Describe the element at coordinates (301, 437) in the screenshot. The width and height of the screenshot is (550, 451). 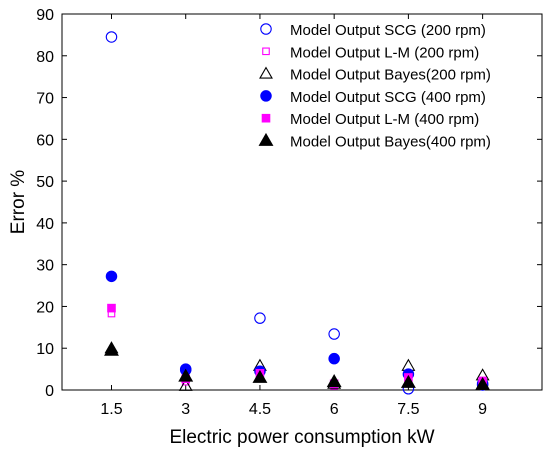
I see `x-axis-label: Electric power consumption kW` at that location.